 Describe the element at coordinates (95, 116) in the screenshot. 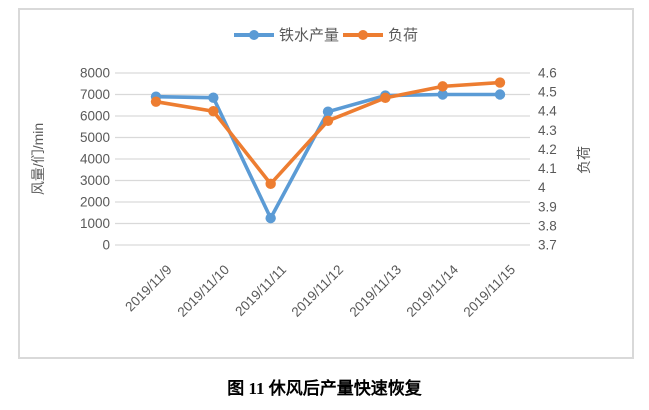

I see `left-axis-tick: 6000` at that location.